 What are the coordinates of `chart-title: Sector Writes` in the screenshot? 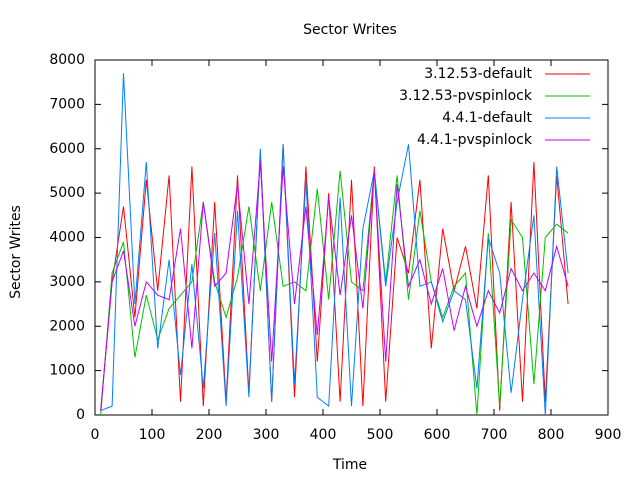 It's located at (350, 30).